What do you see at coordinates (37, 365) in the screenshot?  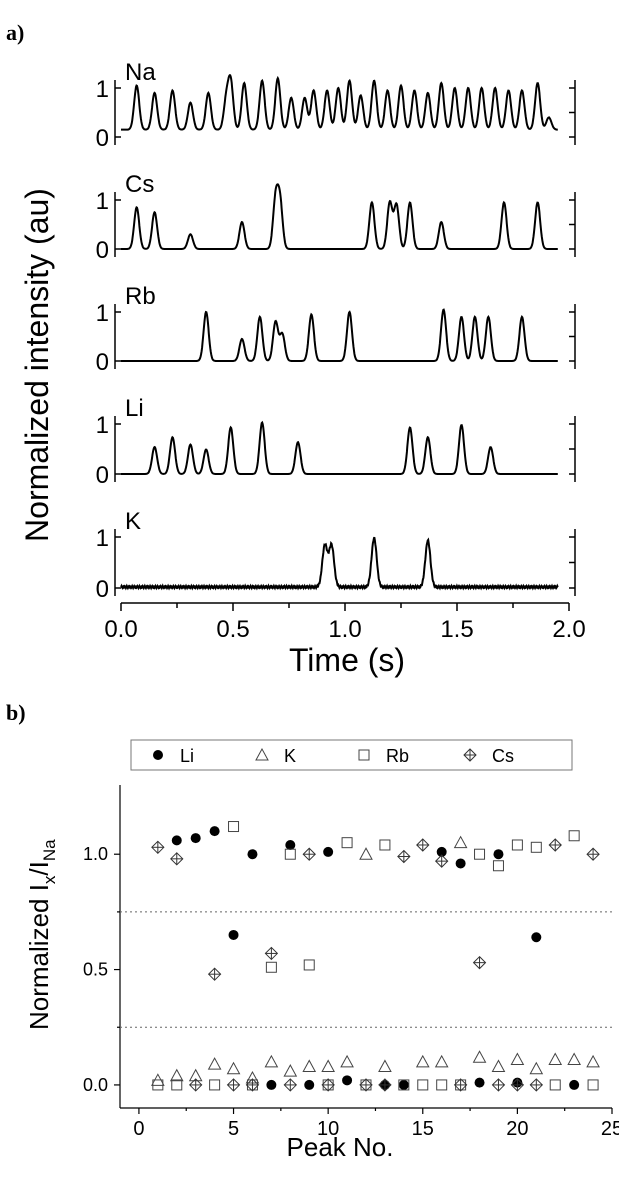 I see `y-axis-title: Normalized intensity (au)` at bounding box center [37, 365].